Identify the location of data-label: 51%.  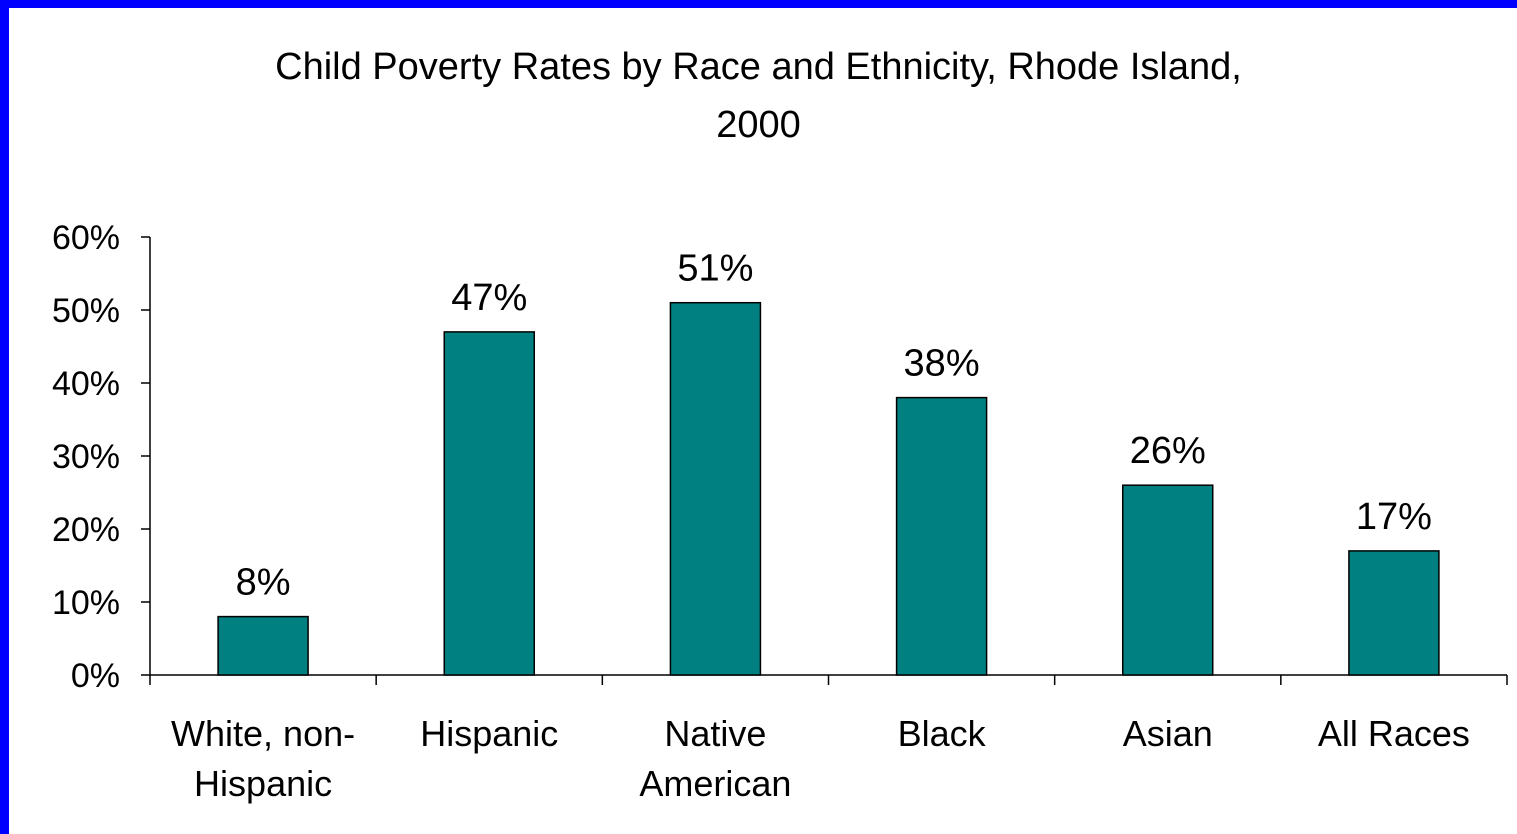
(715, 269).